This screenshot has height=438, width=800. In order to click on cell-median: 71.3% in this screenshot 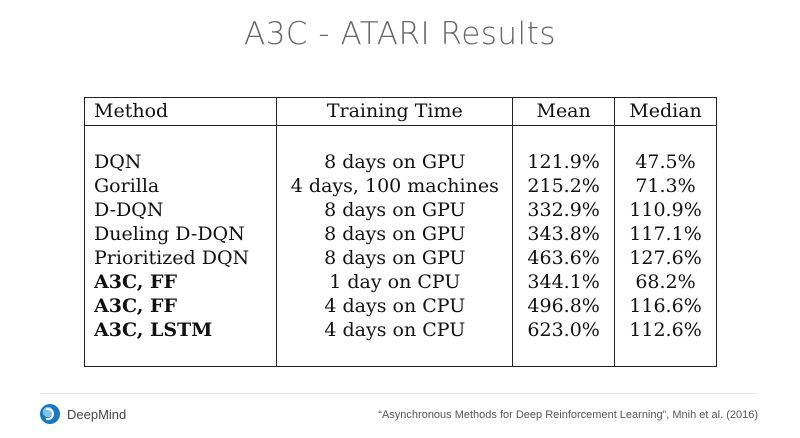, I will do `click(665, 186)`.